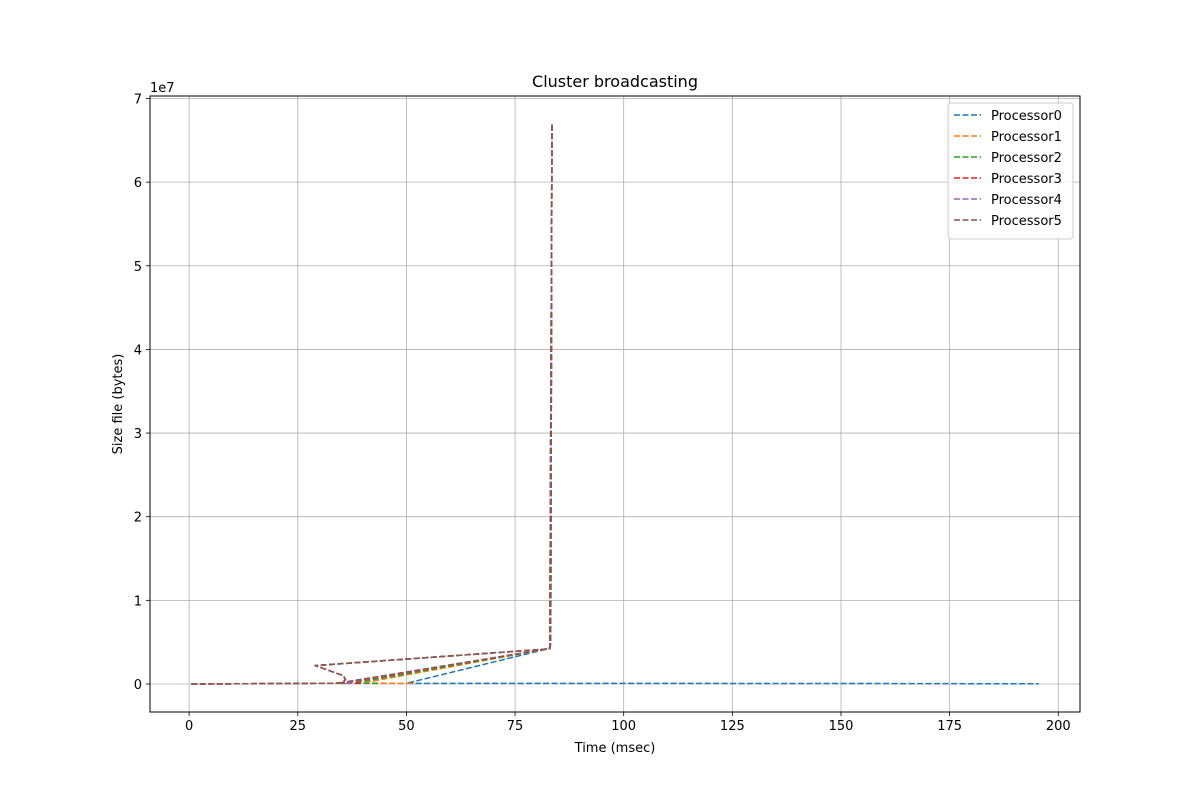 Image resolution: width=1200 pixels, height=800 pixels. Describe the element at coordinates (138, 601) in the screenshot. I see `y-tick-label: 1` at that location.